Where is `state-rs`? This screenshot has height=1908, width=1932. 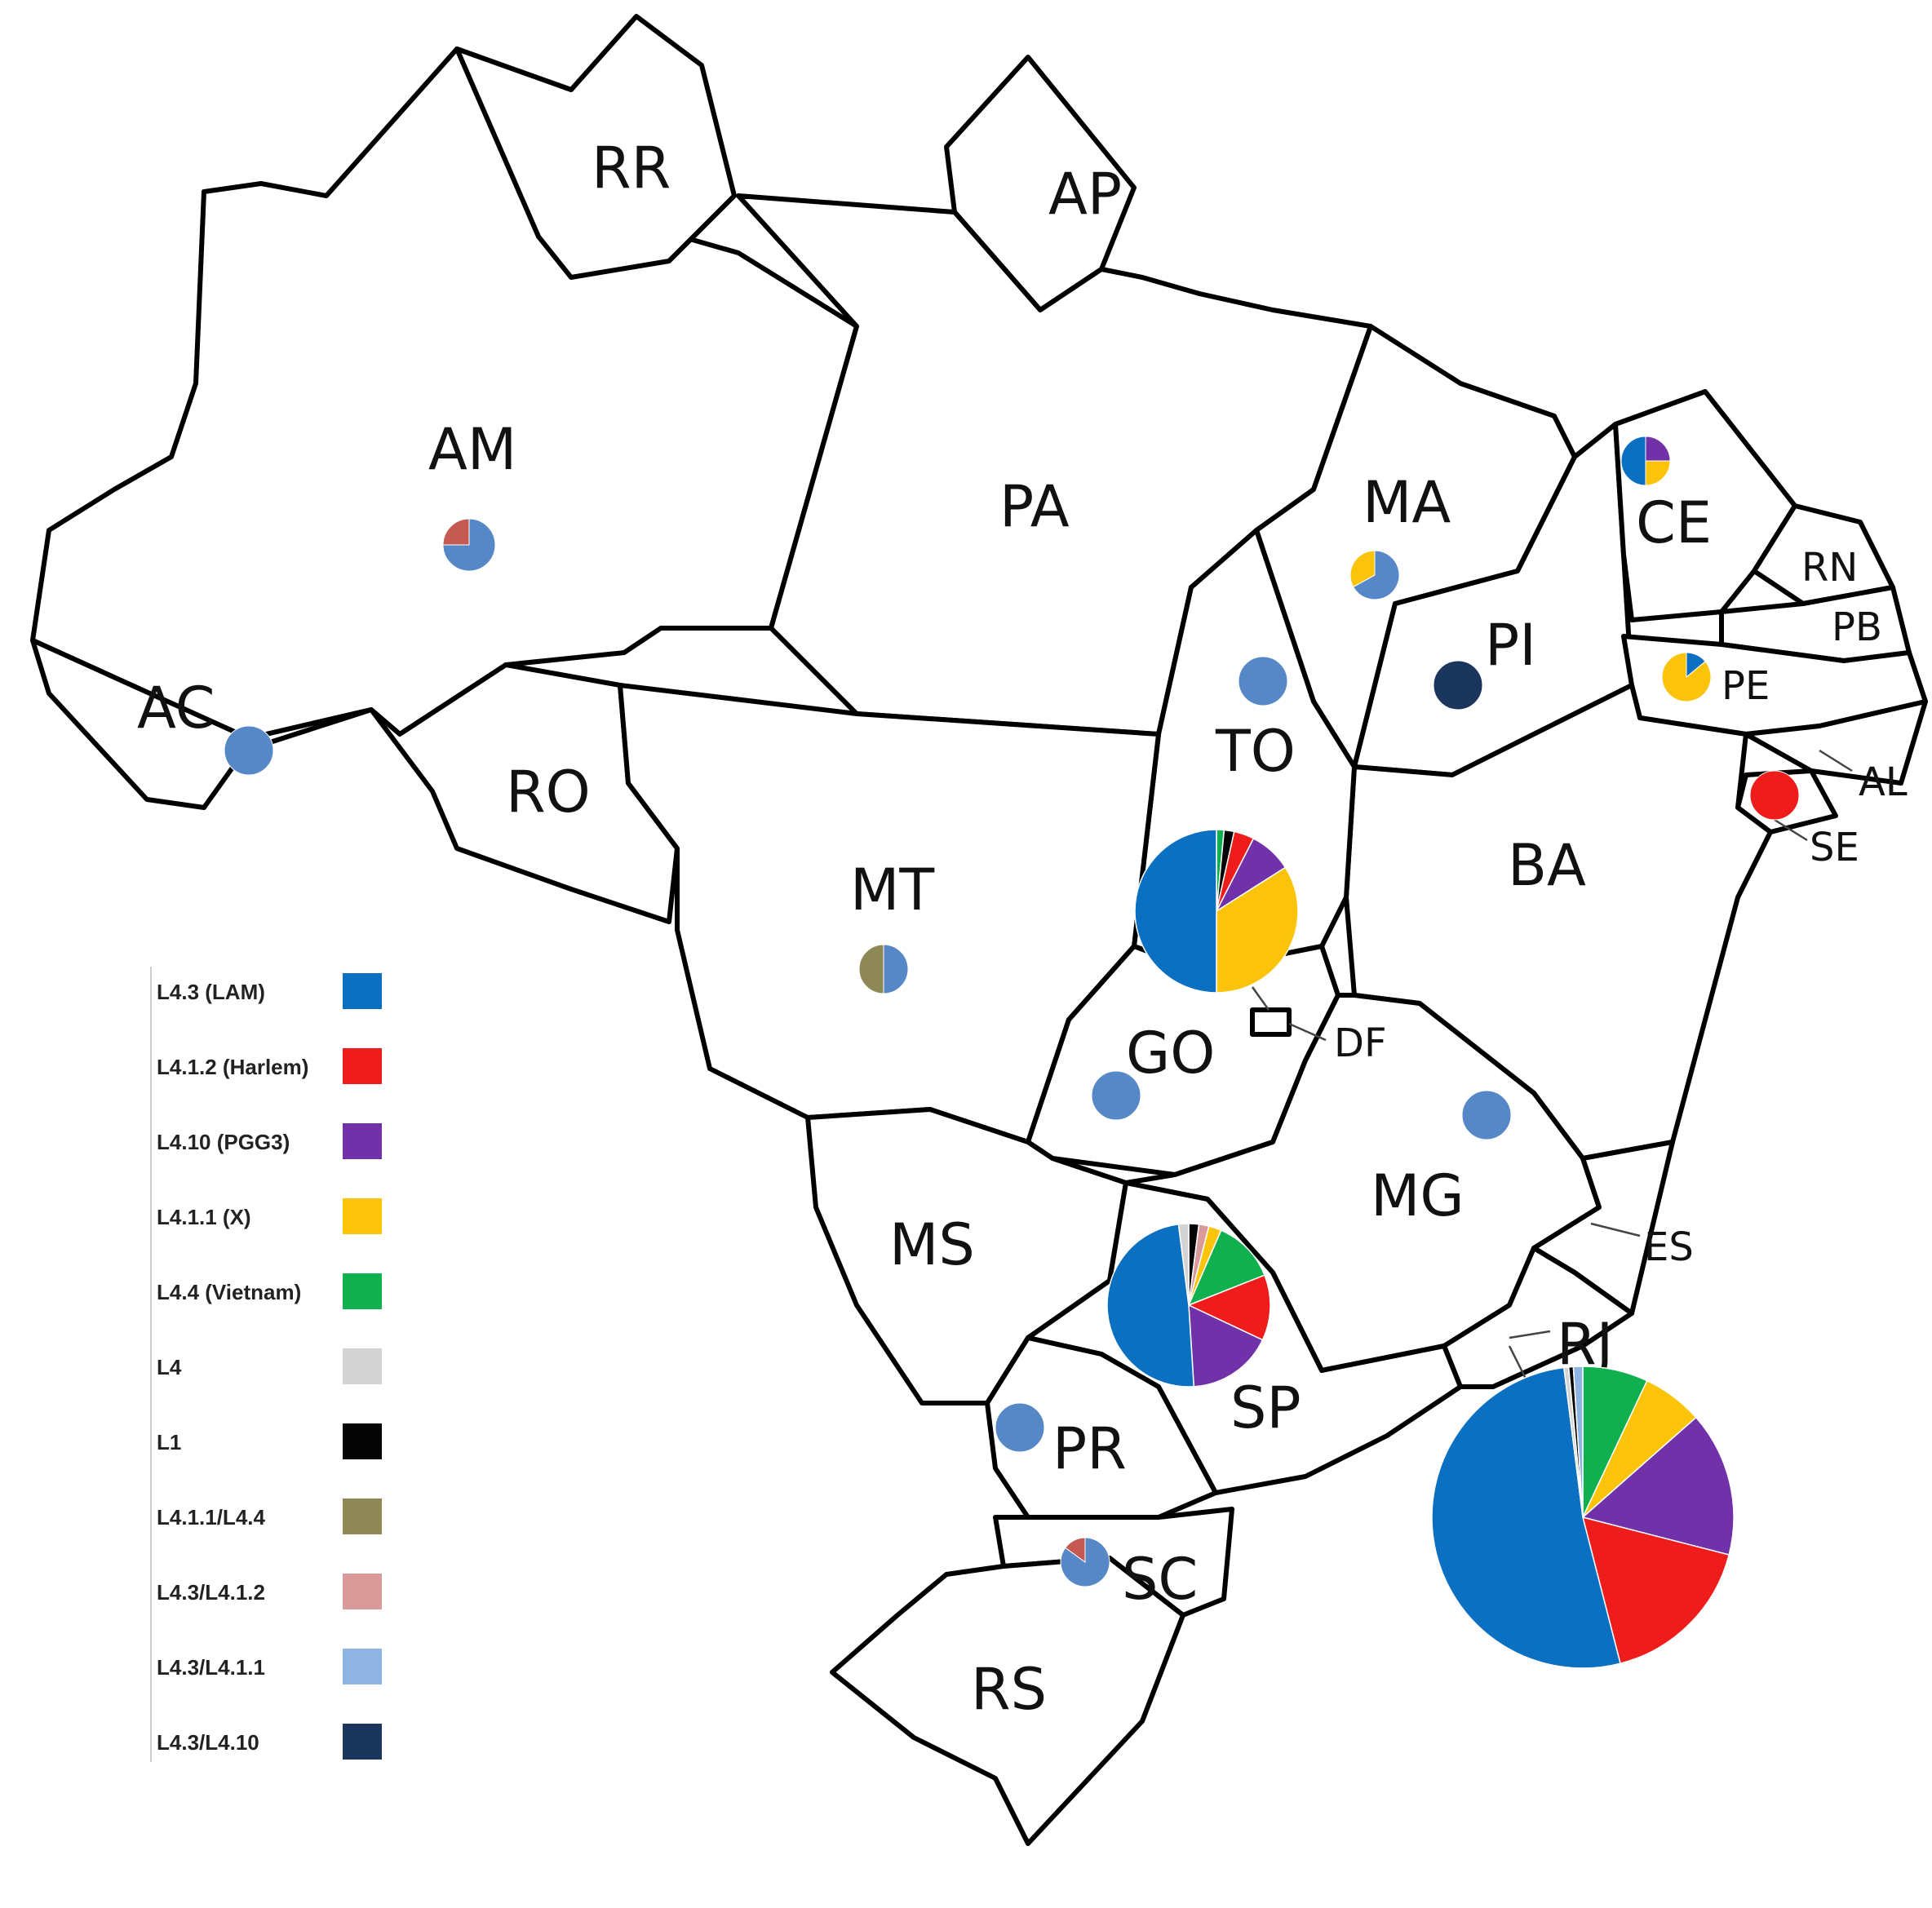 state-rs is located at coordinates (1008, 1701).